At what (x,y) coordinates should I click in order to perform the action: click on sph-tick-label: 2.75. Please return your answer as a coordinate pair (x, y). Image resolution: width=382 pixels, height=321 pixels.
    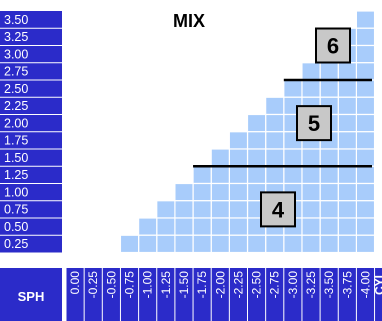
    Looking at the image, I should click on (16, 72).